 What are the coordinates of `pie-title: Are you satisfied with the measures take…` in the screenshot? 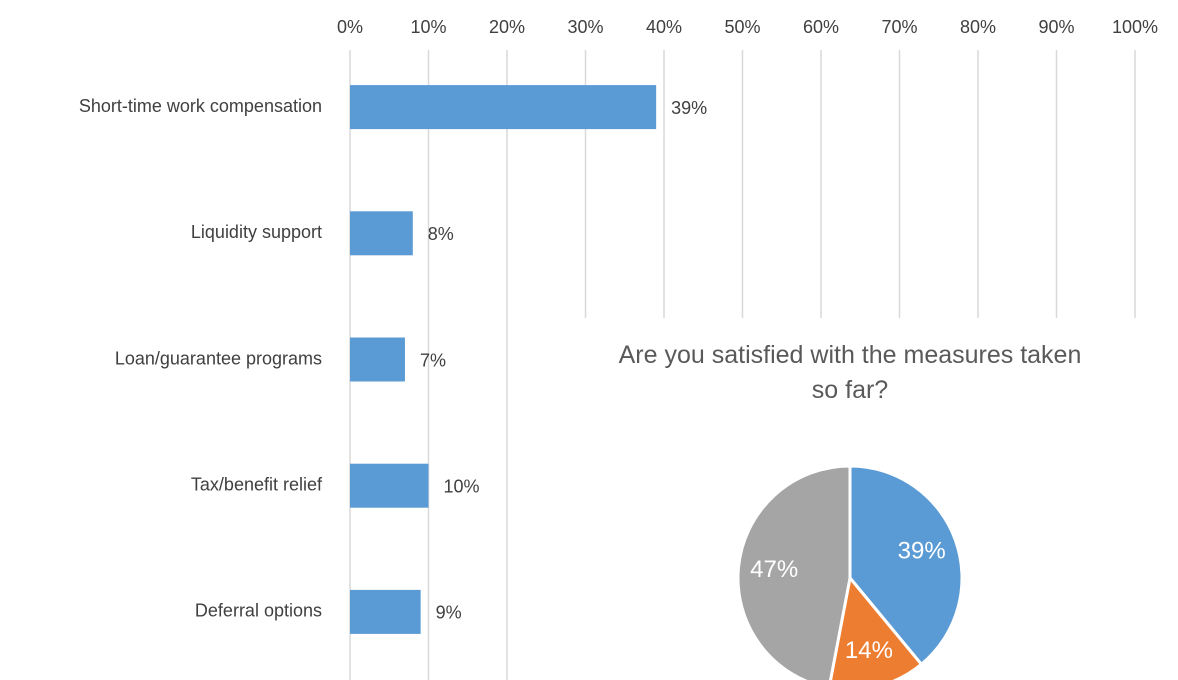 It's located at (850, 372).